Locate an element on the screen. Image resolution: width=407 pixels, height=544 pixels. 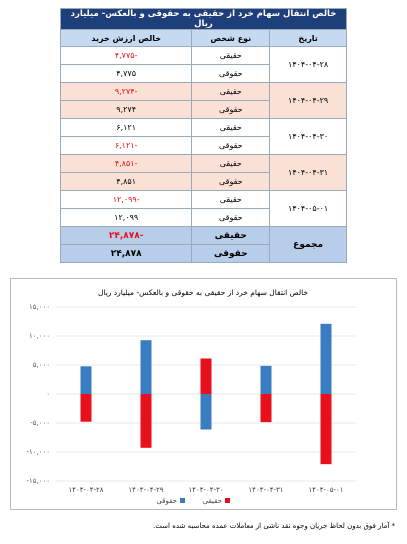
date-cell: ۱۴۰۴-۰۴-۲۸ is located at coordinates (308, 64).